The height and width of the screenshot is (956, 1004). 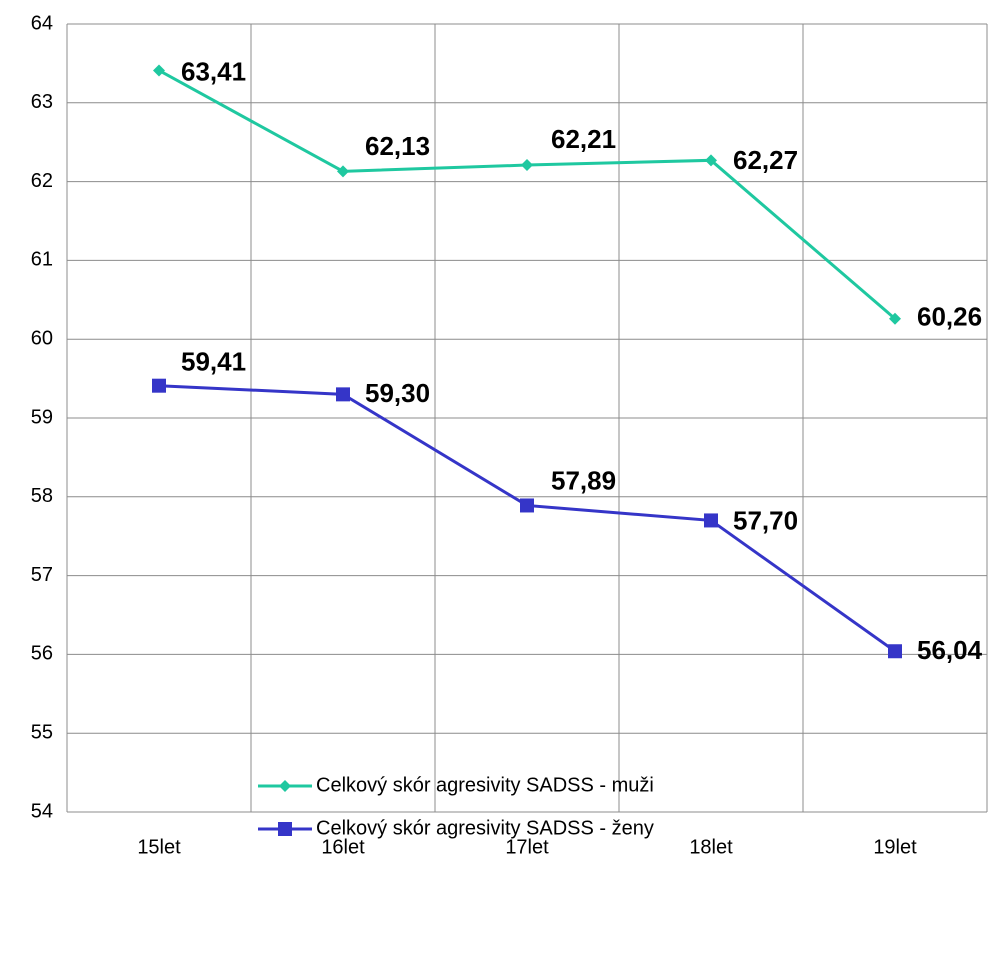 I want to click on x-tick-label: 16let, so click(x=343, y=847).